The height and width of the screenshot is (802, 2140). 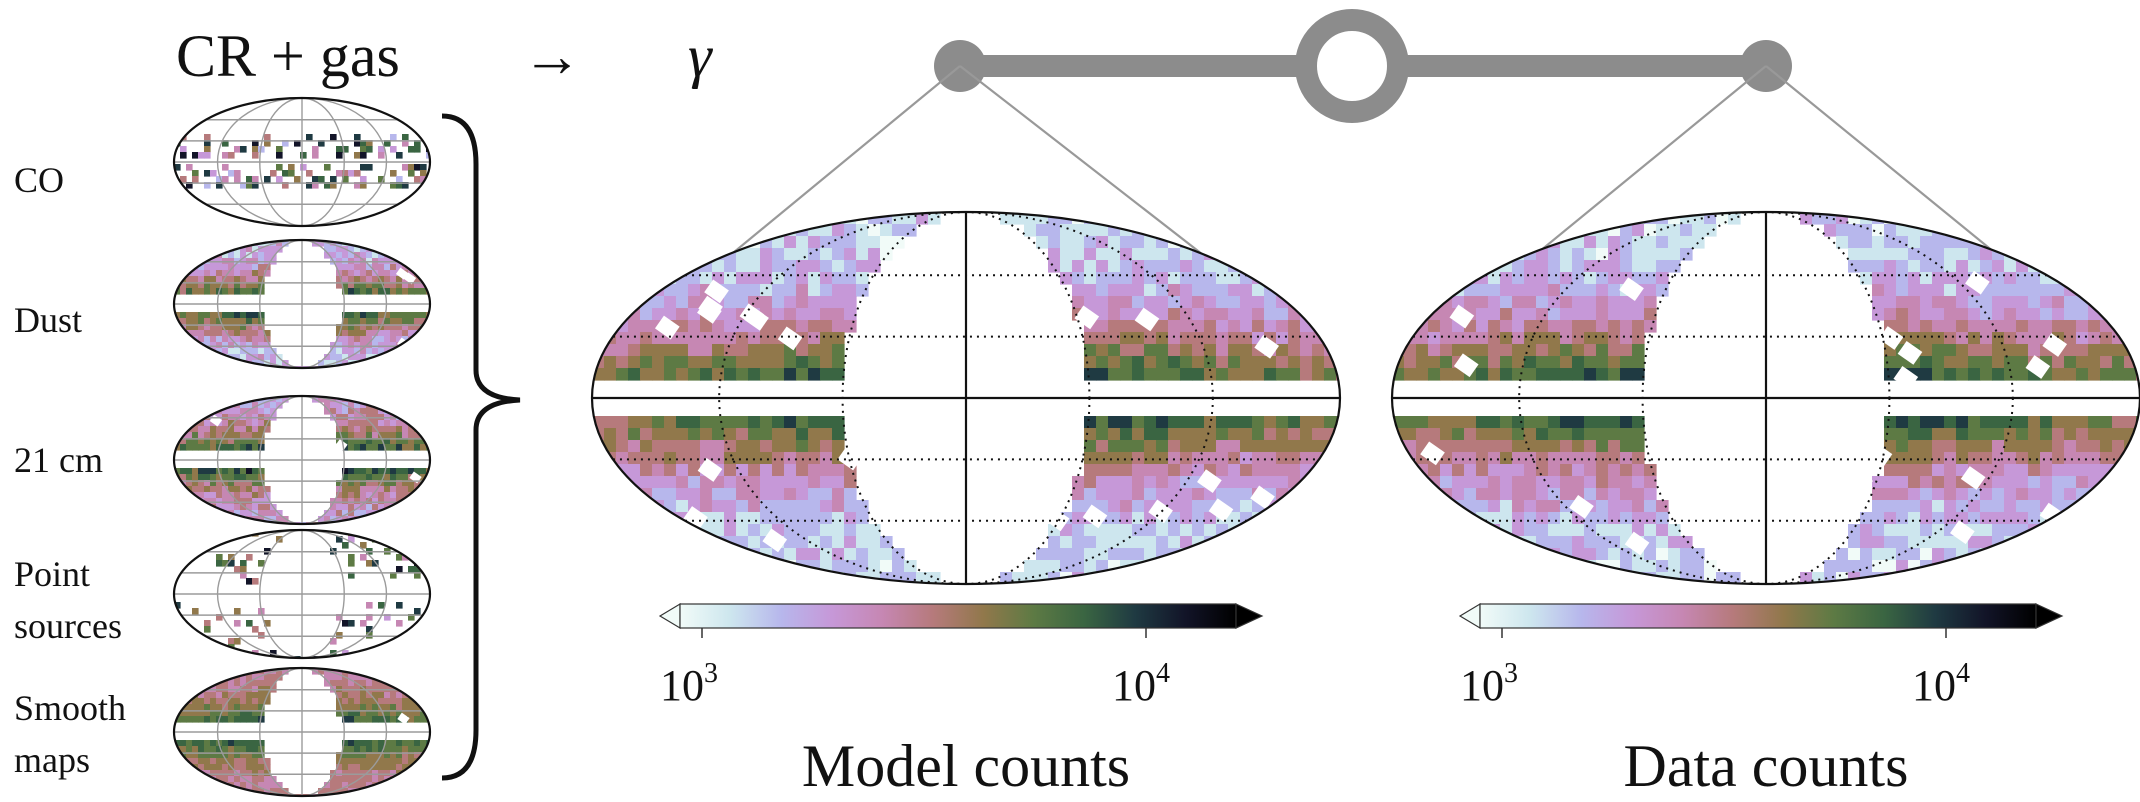 What do you see at coordinates (552, 56) in the screenshot?
I see `arrow-icon: →` at bounding box center [552, 56].